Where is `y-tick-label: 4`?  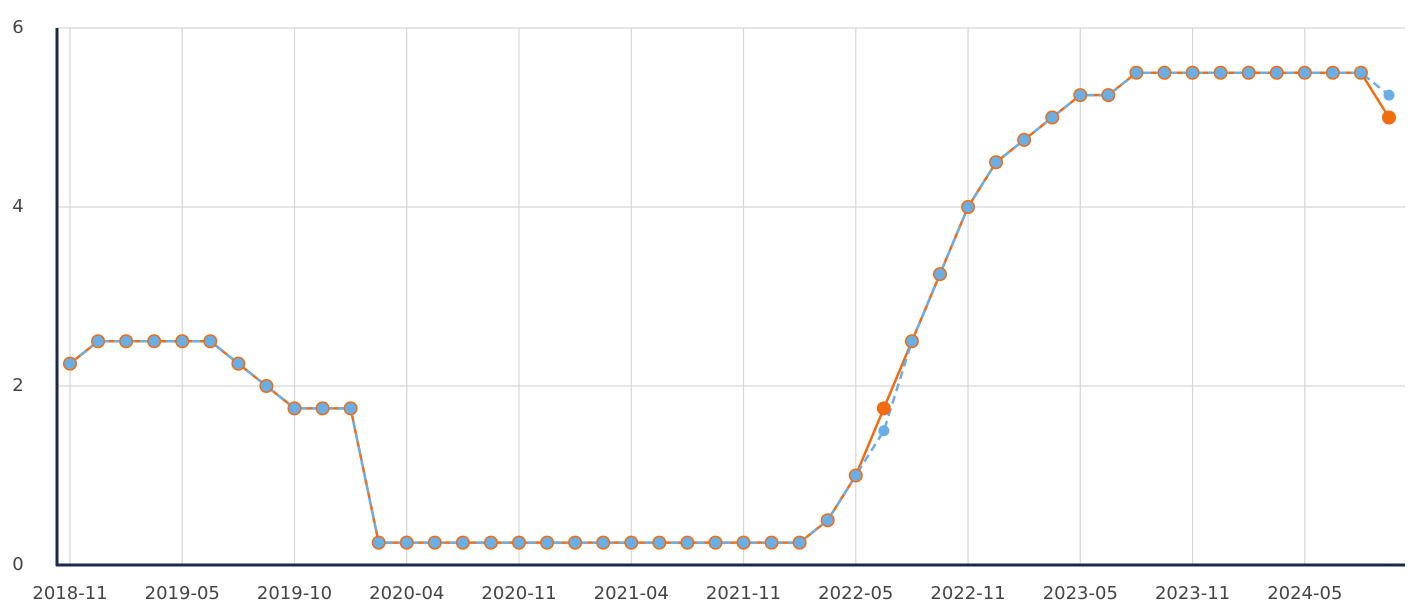 y-tick-label: 4 is located at coordinates (17, 206).